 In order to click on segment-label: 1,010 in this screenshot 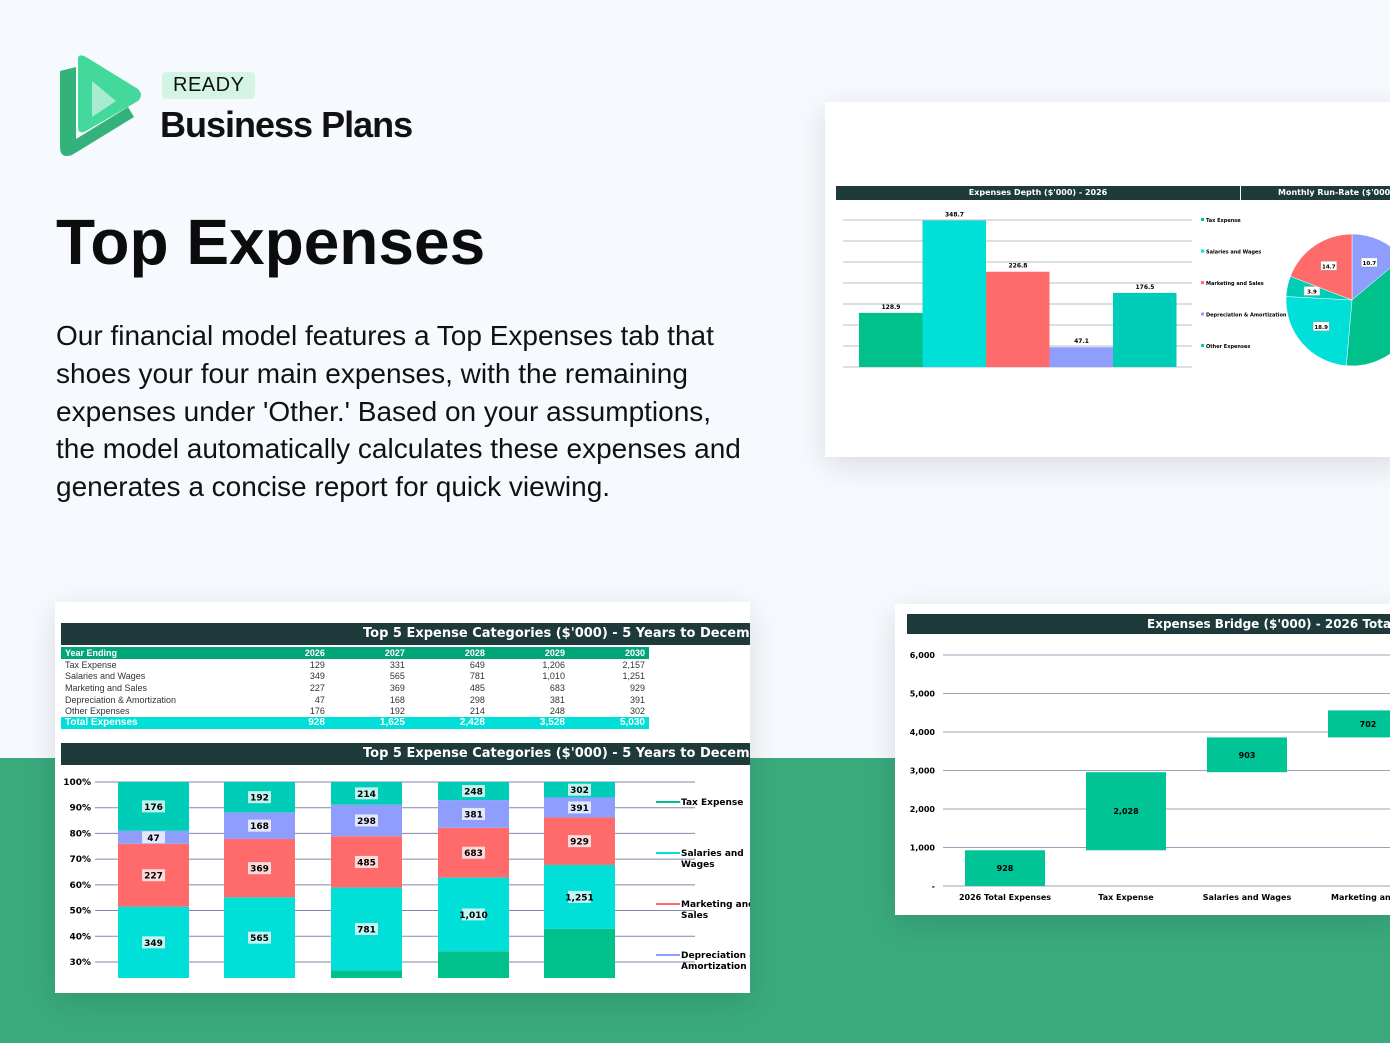, I will do `click(473, 916)`.